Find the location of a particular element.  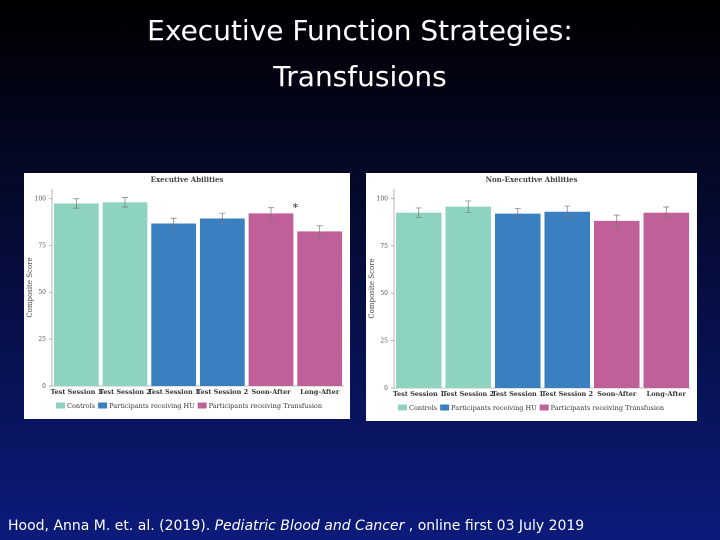

slide-title: Executive Function Strategies: is located at coordinates (360, 30).